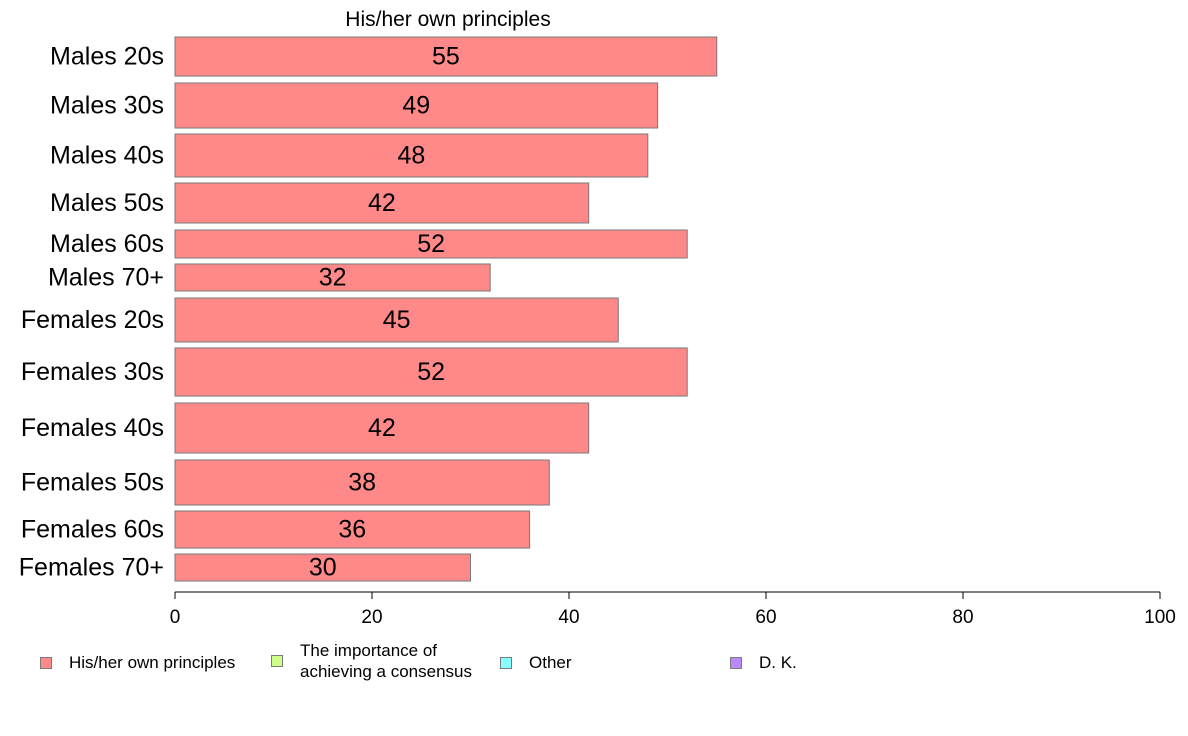 The image size is (1188, 736). I want to click on bar-males-50s, so click(382, 203).